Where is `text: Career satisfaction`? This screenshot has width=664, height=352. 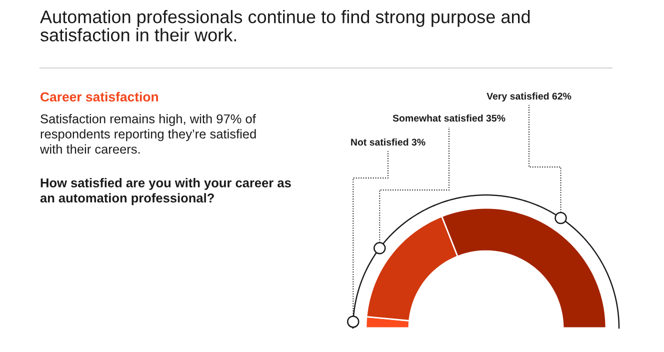
text: Career satisfaction is located at coordinates (99, 97).